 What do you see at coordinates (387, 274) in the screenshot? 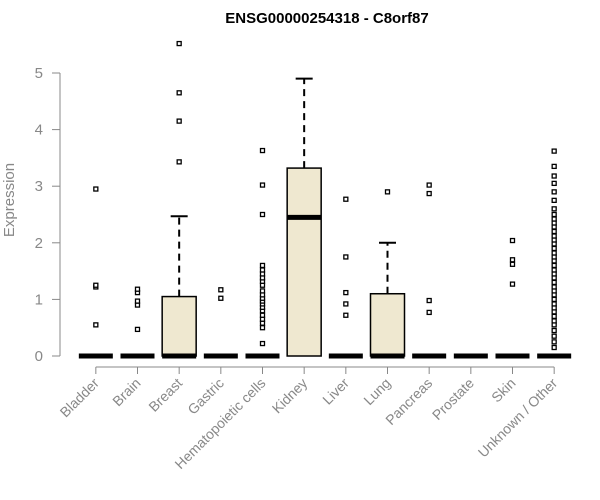
I see `box-lung` at bounding box center [387, 274].